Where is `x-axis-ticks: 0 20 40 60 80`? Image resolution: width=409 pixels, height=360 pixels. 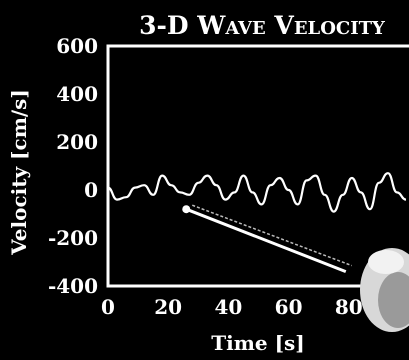 x-axis-ticks: 0 20 40 60 80 is located at coordinates (232, 307).